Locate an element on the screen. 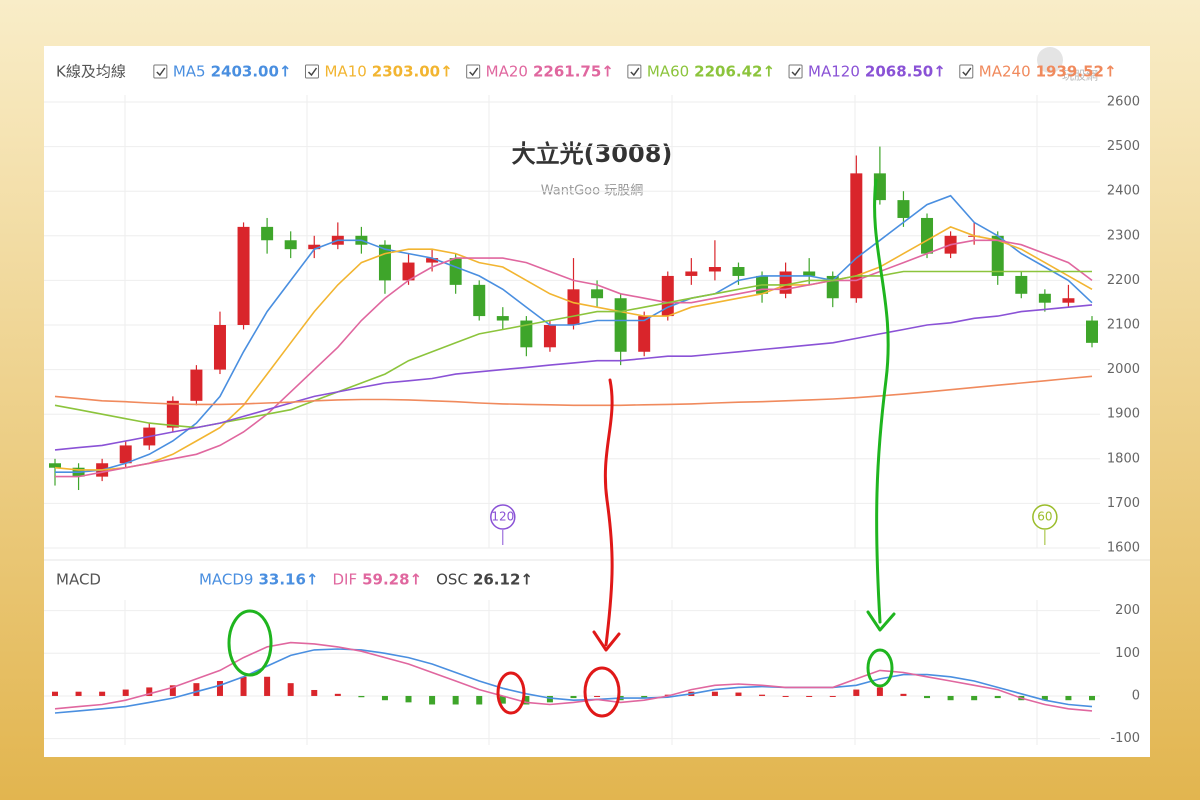 The width and height of the screenshot is (1200, 804). green-arrowhead is located at coordinates (881, 621).